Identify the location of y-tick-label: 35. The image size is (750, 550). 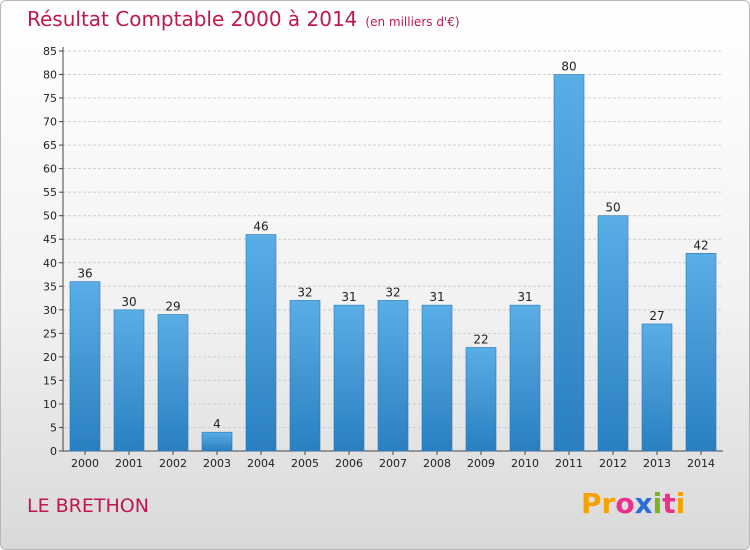
(50, 286).